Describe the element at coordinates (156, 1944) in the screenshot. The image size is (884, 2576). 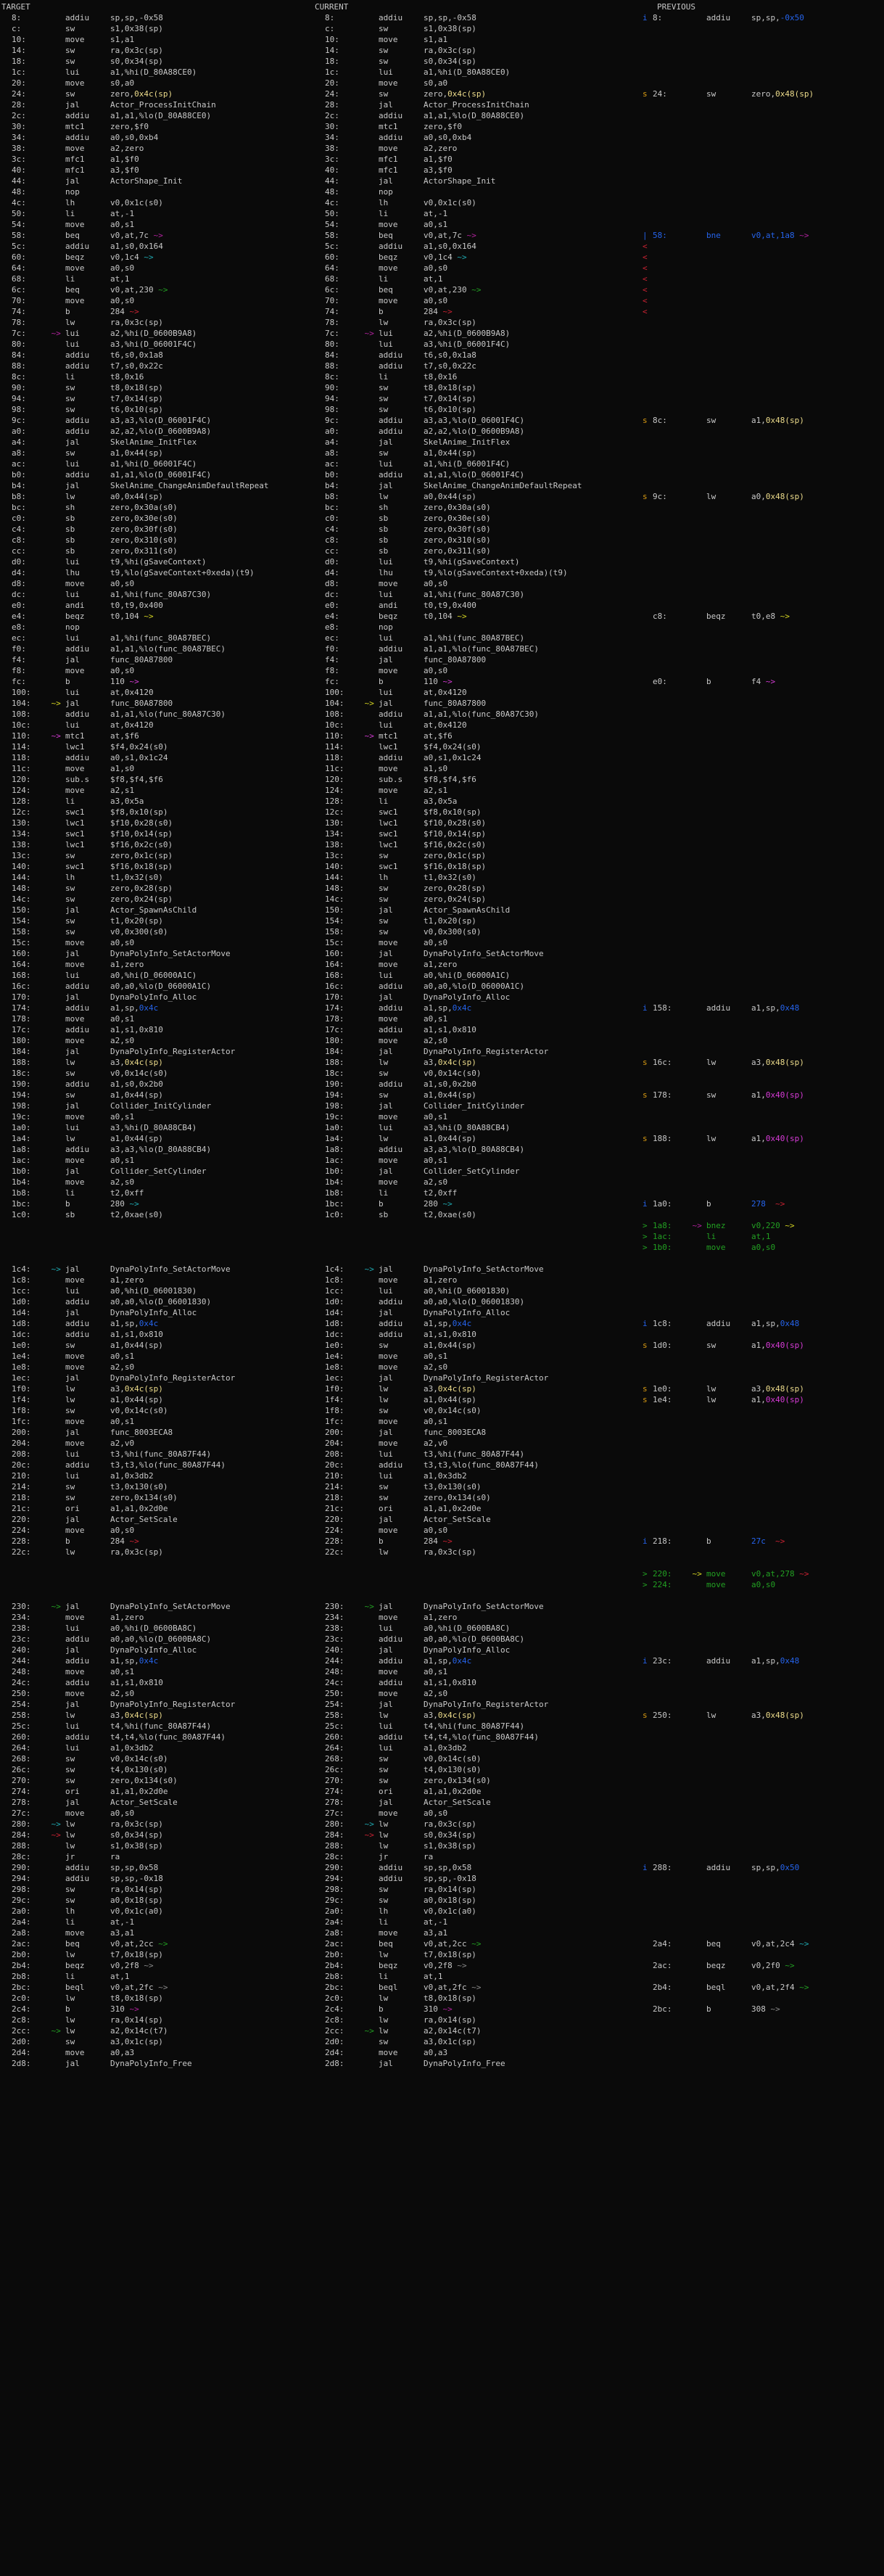
I see `target-cell: 2ac: beq v0,at,2cc ~>` at that location.